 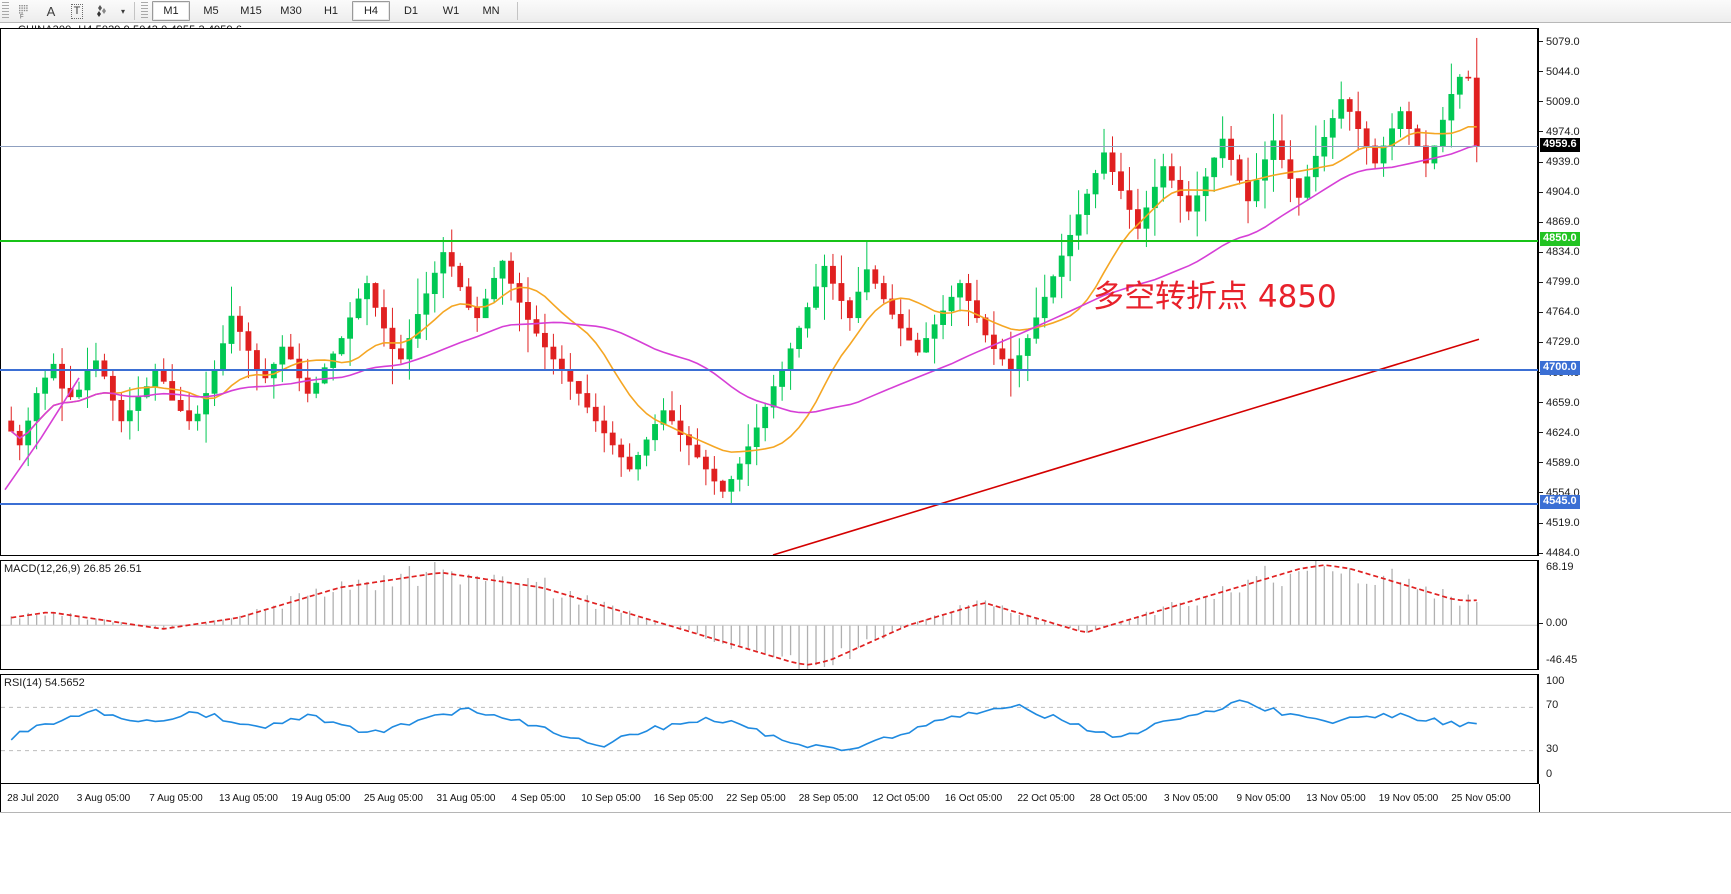 I want to click on rsi-tick: 70, so click(x=1552, y=705).